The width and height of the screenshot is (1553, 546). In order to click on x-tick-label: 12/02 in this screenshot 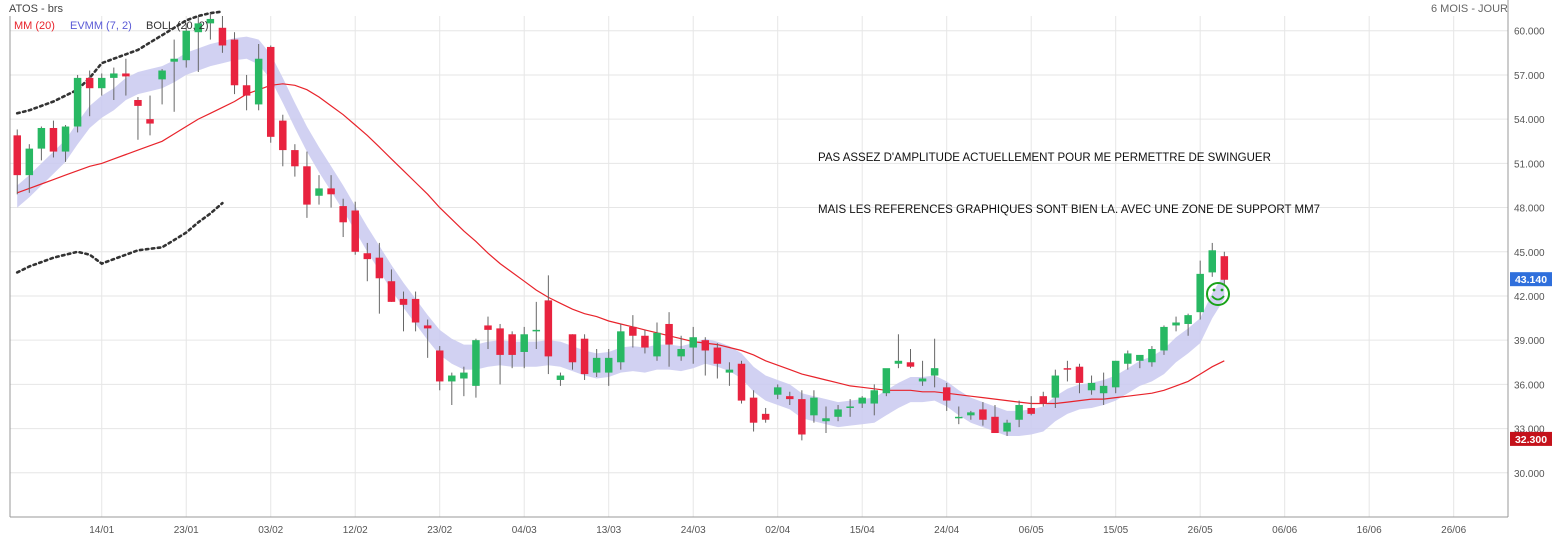, I will do `click(355, 530)`.